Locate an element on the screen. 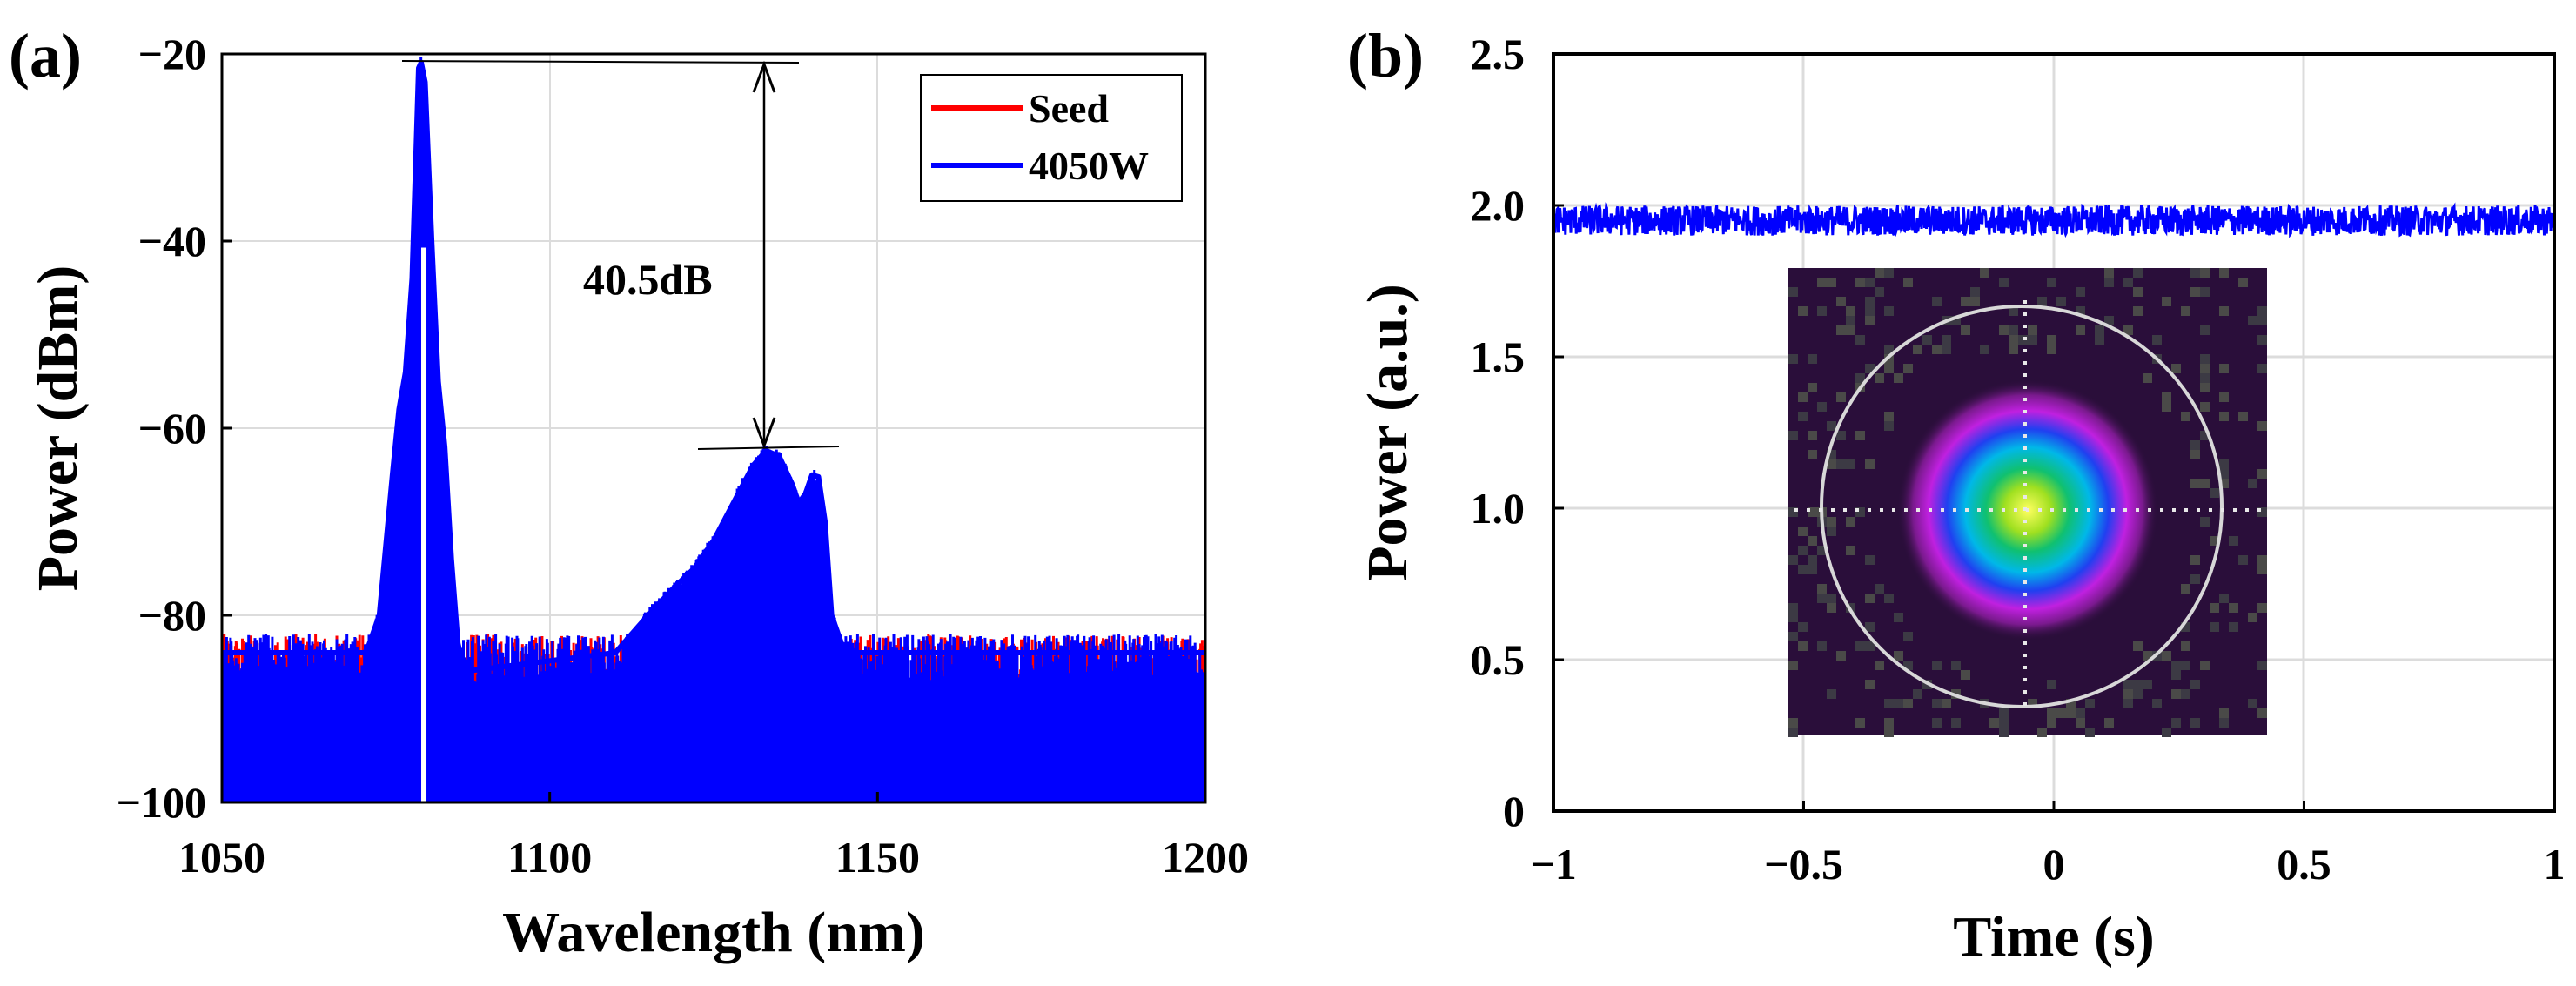  panel-b-ytick-label: 1.5 is located at coordinates (1498, 356).